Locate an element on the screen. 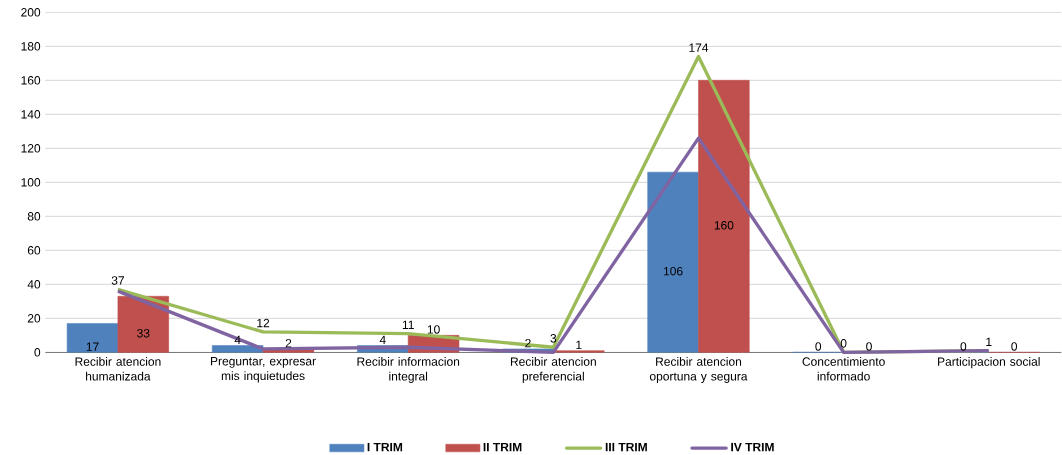 The width and height of the screenshot is (1062, 455). x-tick-label: Recibir atencion preferencial is located at coordinates (553, 370).